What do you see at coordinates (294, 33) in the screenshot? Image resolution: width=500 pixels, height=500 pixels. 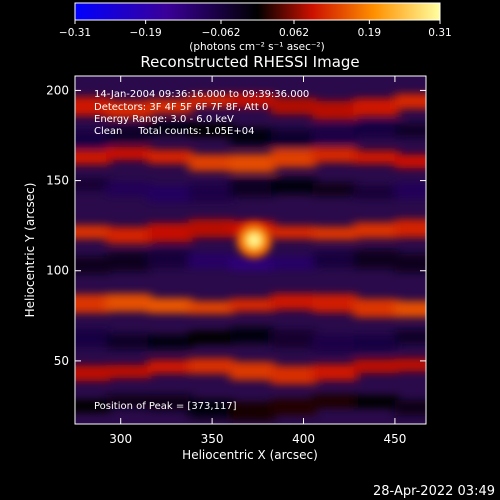 I see `colorbar-tick-label: 0.062` at bounding box center [294, 33].